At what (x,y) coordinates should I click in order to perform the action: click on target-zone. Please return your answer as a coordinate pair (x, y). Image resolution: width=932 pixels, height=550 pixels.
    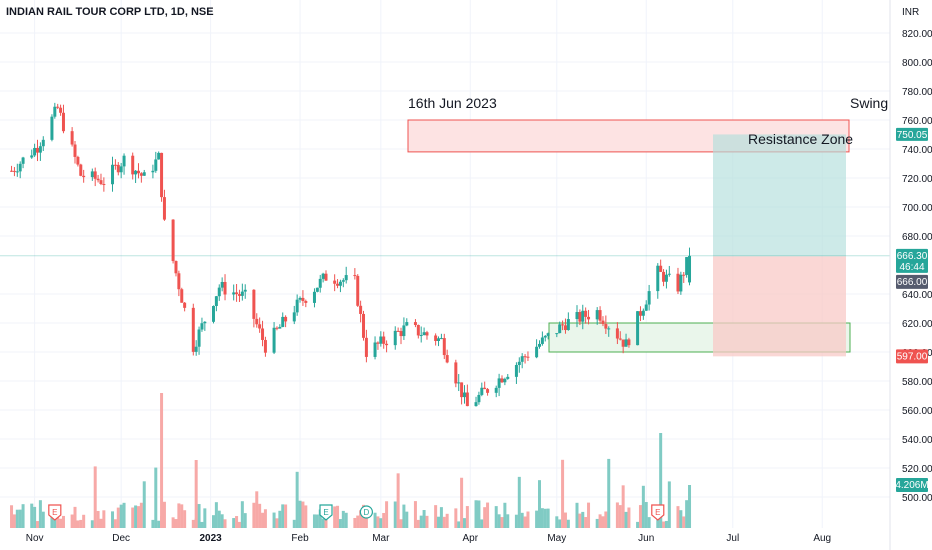
    Looking at the image, I should click on (779, 195).